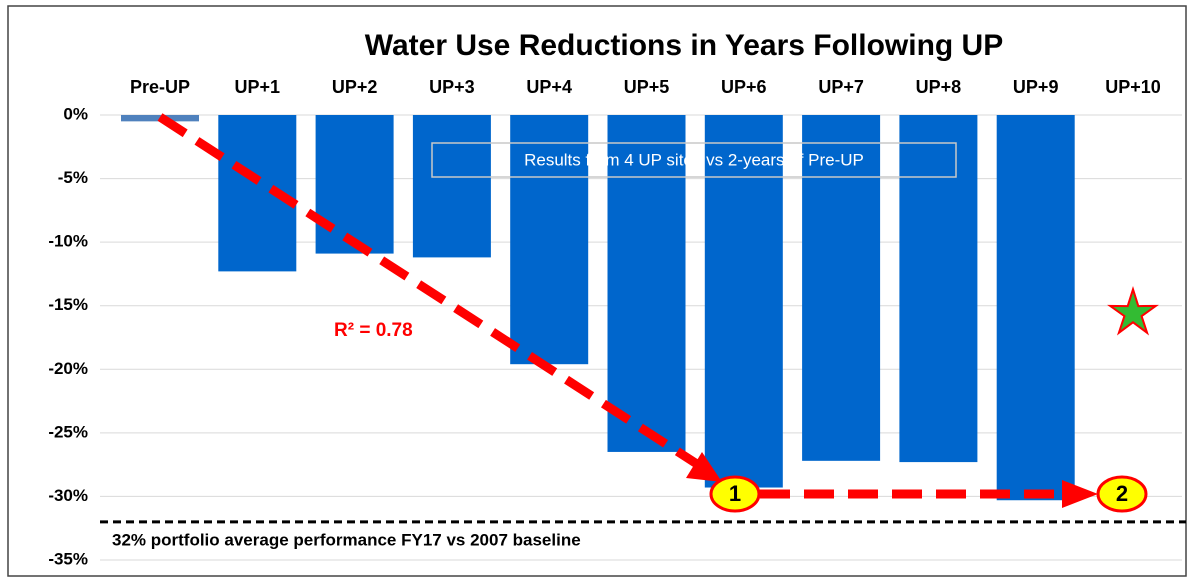 The width and height of the screenshot is (1194, 582). Describe the element at coordinates (68, 558) in the screenshot. I see `y-tick-label: -35%` at that location.